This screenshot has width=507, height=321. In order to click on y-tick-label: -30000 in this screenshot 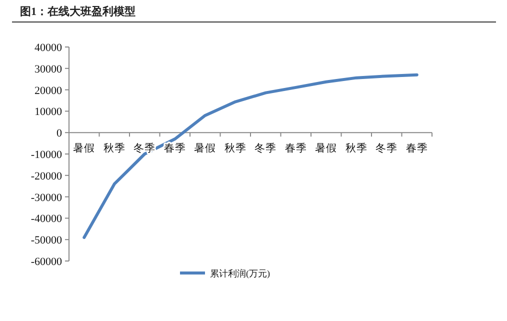, I will do `click(46, 198)`.